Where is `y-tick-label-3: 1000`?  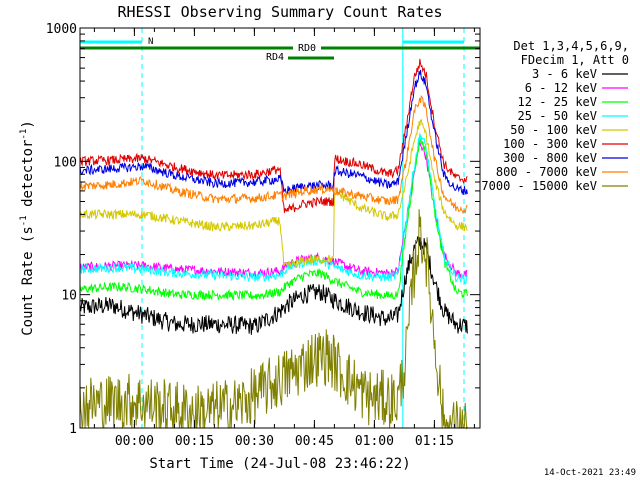
y-tick-label-3: 1000 is located at coordinates (61, 29).